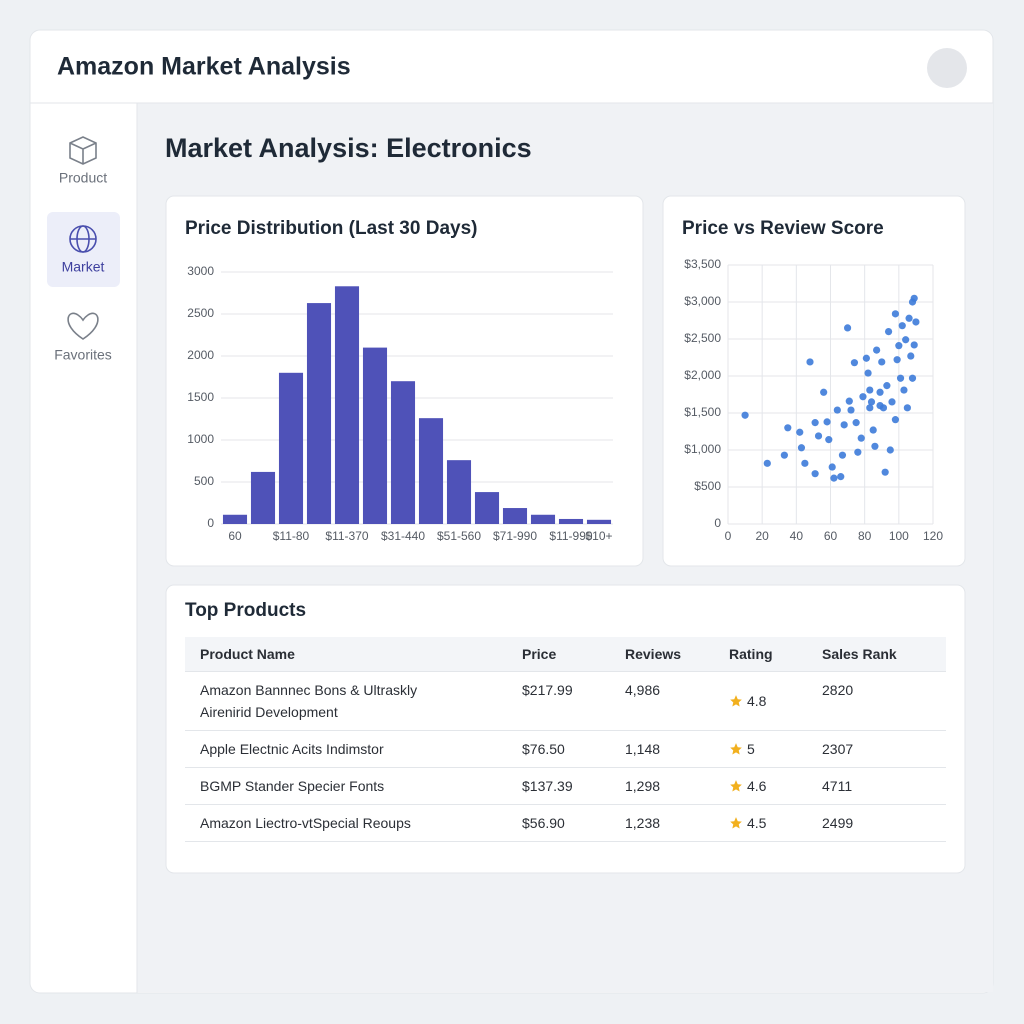 This screenshot has height=1024, width=1024. I want to click on column-header: Rating, so click(751, 654).